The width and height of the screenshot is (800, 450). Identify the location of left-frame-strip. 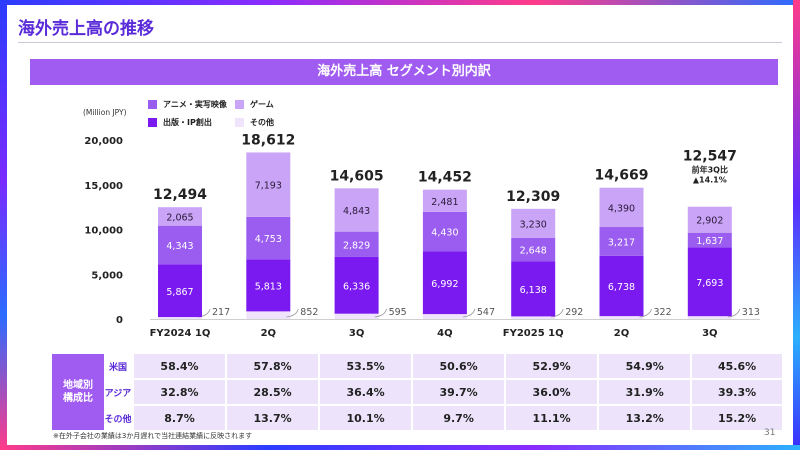
(3, 225).